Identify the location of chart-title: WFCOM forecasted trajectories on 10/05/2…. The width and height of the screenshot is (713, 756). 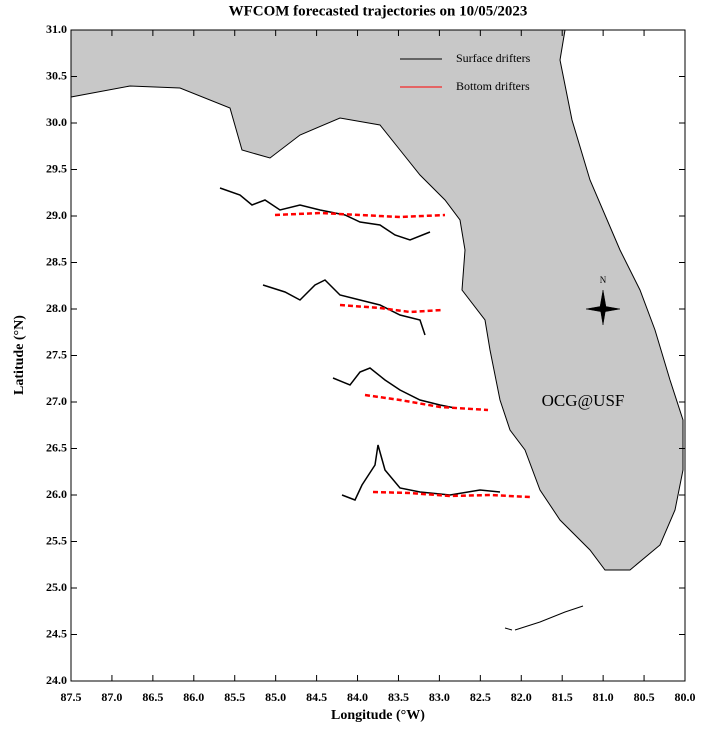
(378, 11).